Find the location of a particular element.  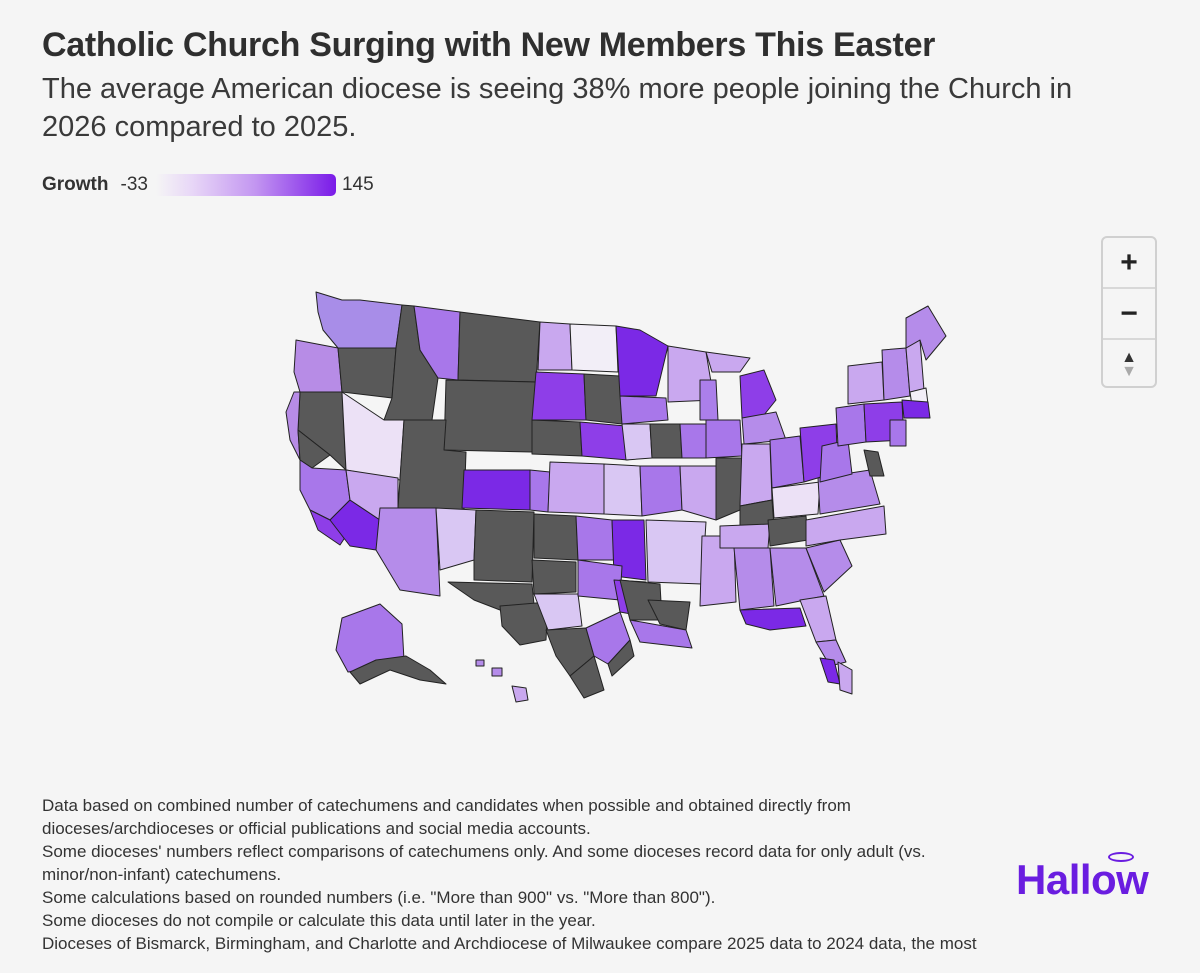

halo-icon is located at coordinates (1121, 857).